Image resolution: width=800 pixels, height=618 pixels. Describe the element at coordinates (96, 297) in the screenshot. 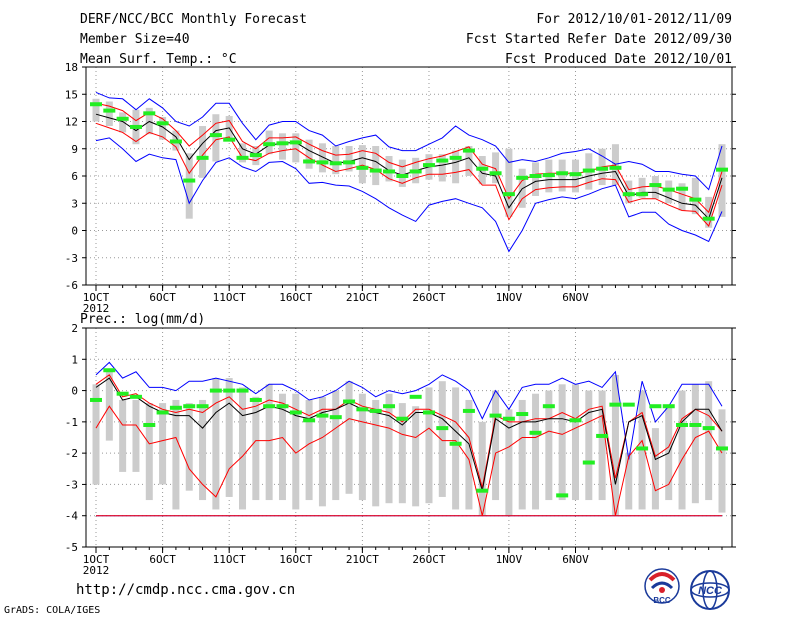

I see `temp-xtick-label: 1OCT` at that location.